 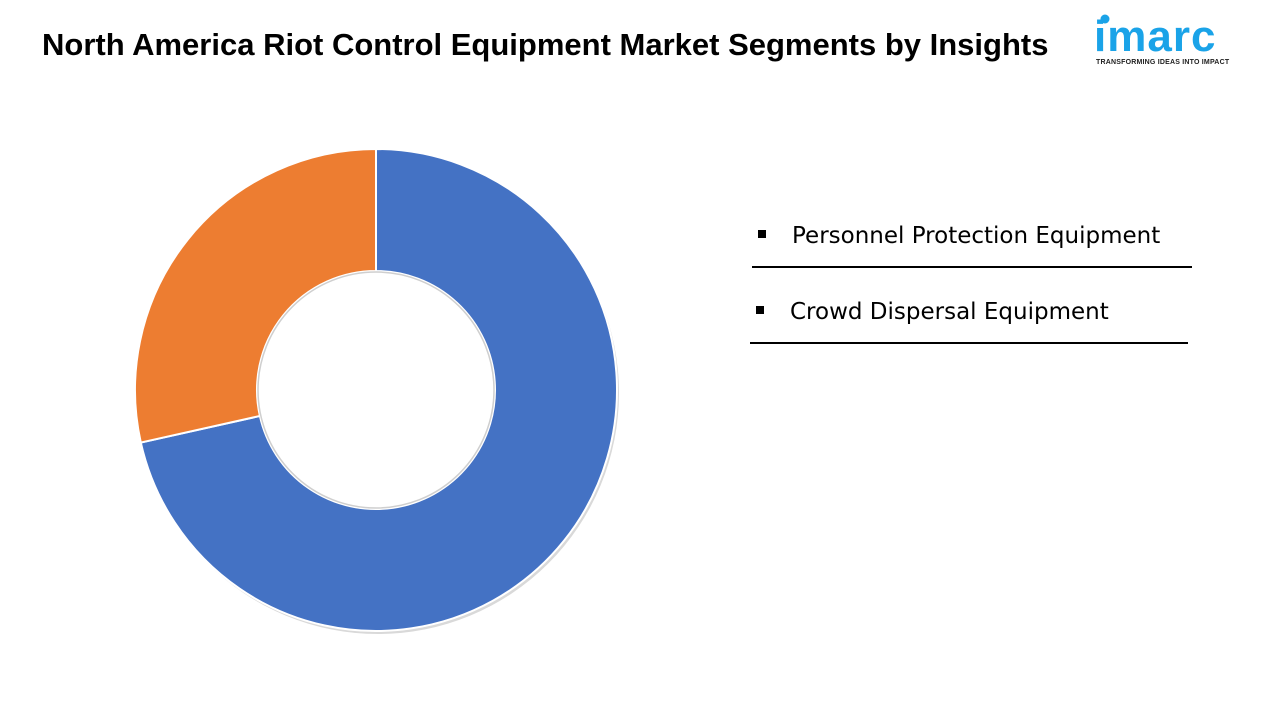 I want to click on legend-item-crowd-dispersal: Crowd Dispersal Equipment, so click(x=969, y=315).